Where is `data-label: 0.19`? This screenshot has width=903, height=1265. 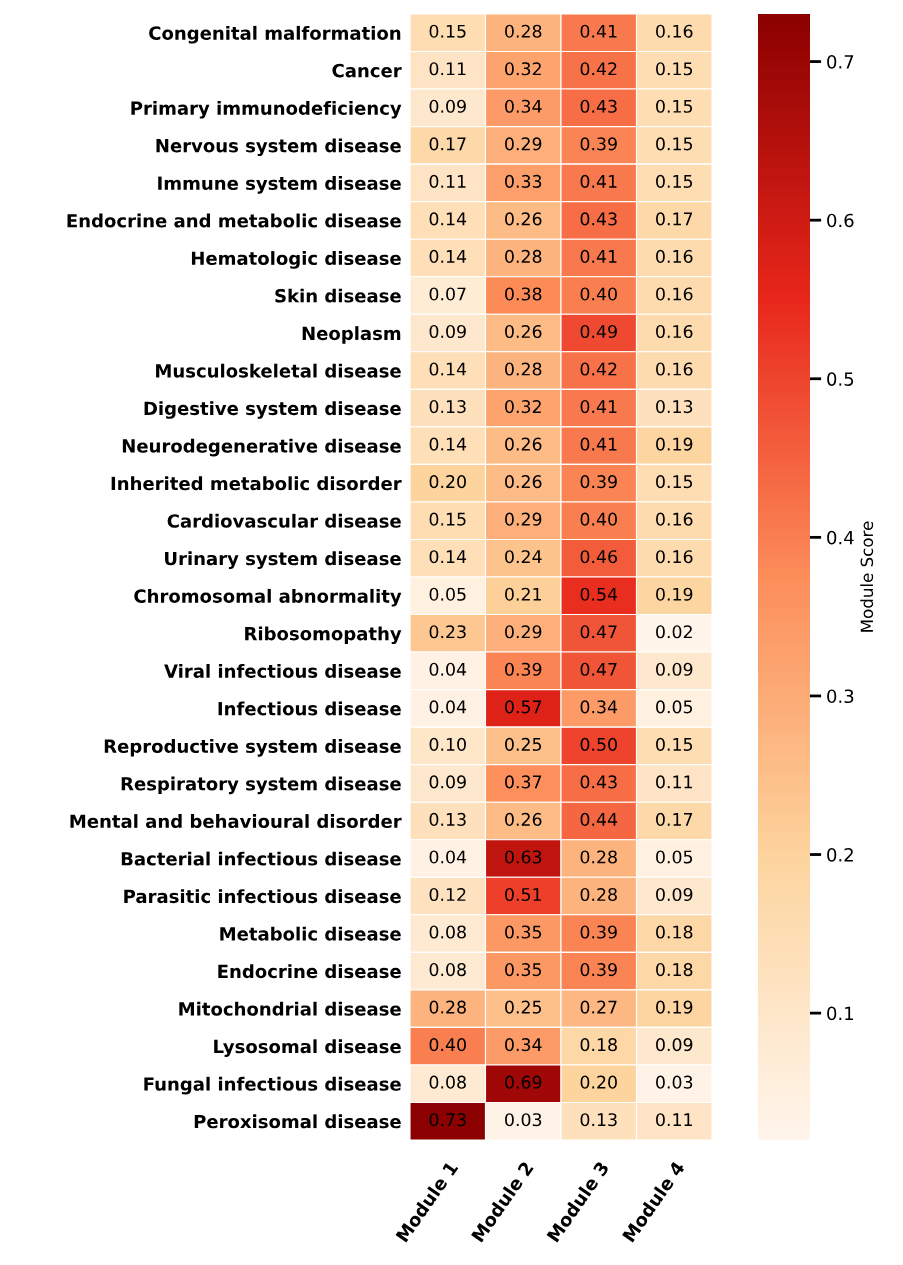
data-label: 0.19 is located at coordinates (674, 444).